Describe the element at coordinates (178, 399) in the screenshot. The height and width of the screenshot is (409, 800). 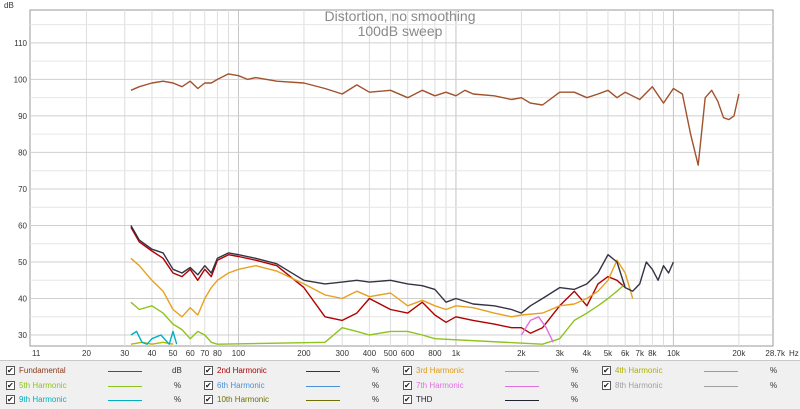
I see `legend-unit-9th-harmonic: %` at that location.